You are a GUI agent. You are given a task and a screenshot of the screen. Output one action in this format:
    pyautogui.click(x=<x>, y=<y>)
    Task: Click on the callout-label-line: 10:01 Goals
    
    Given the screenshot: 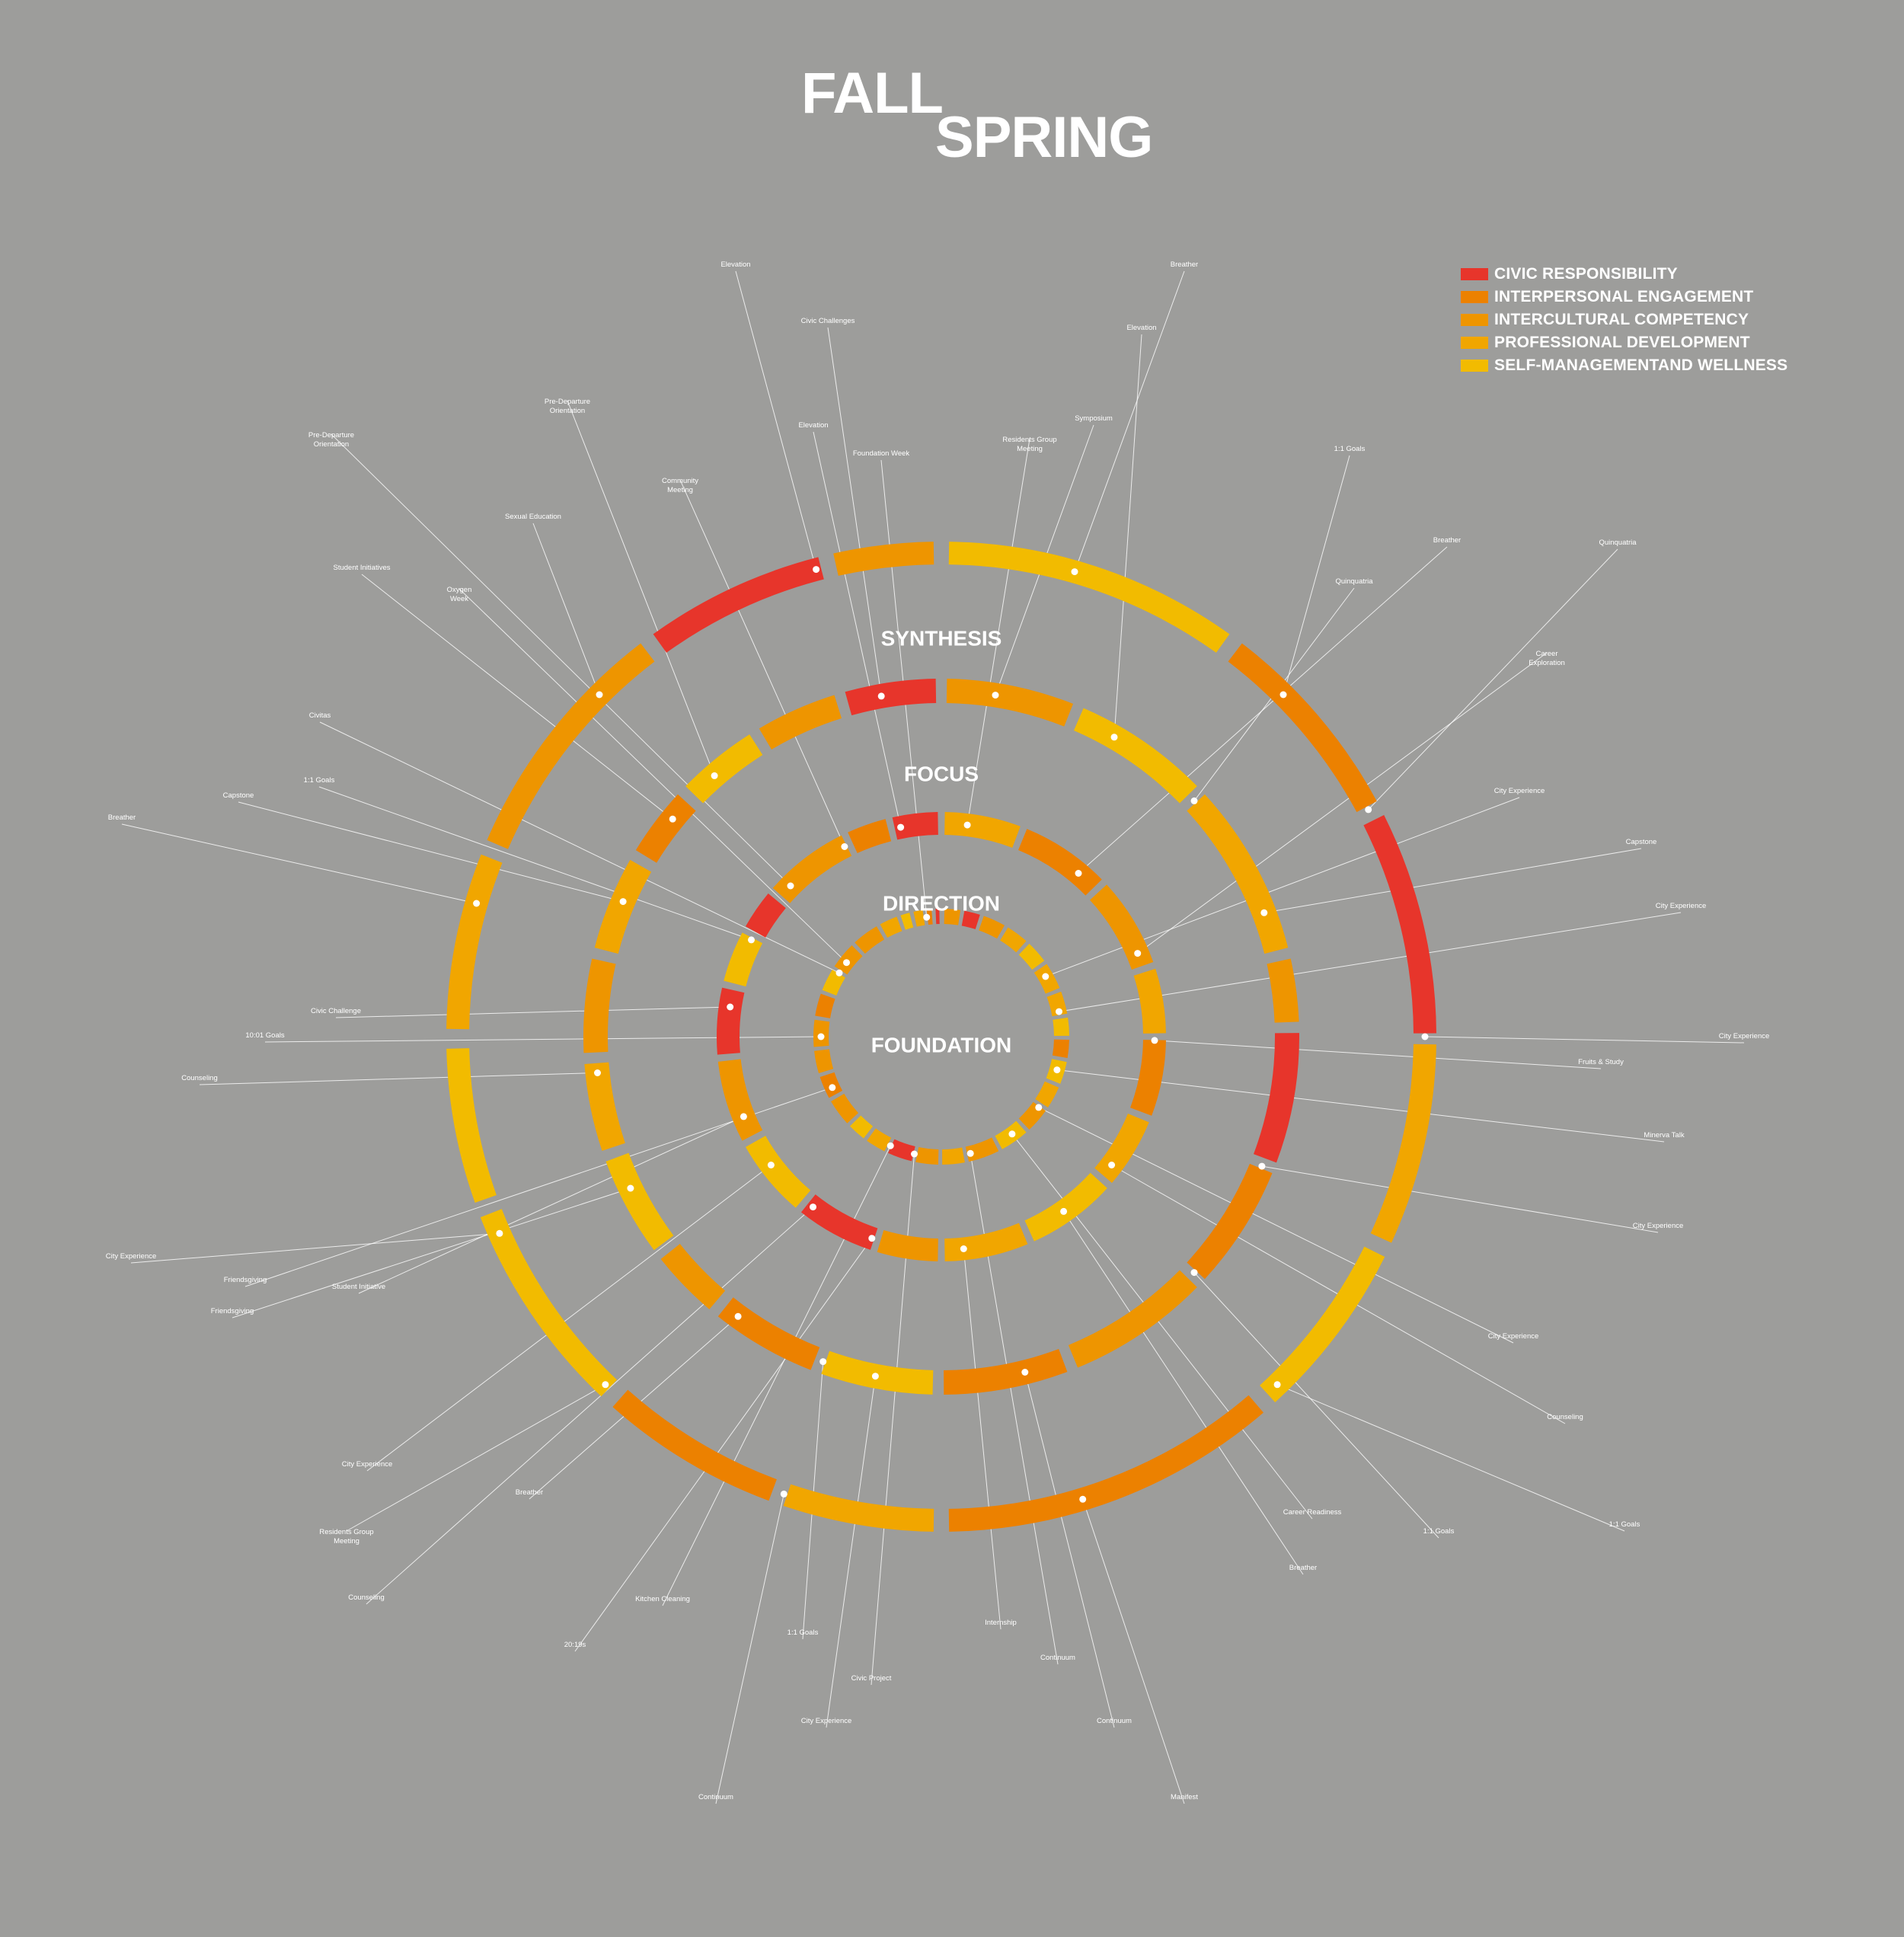 What is the action you would take?
    pyautogui.click(x=264, y=1035)
    